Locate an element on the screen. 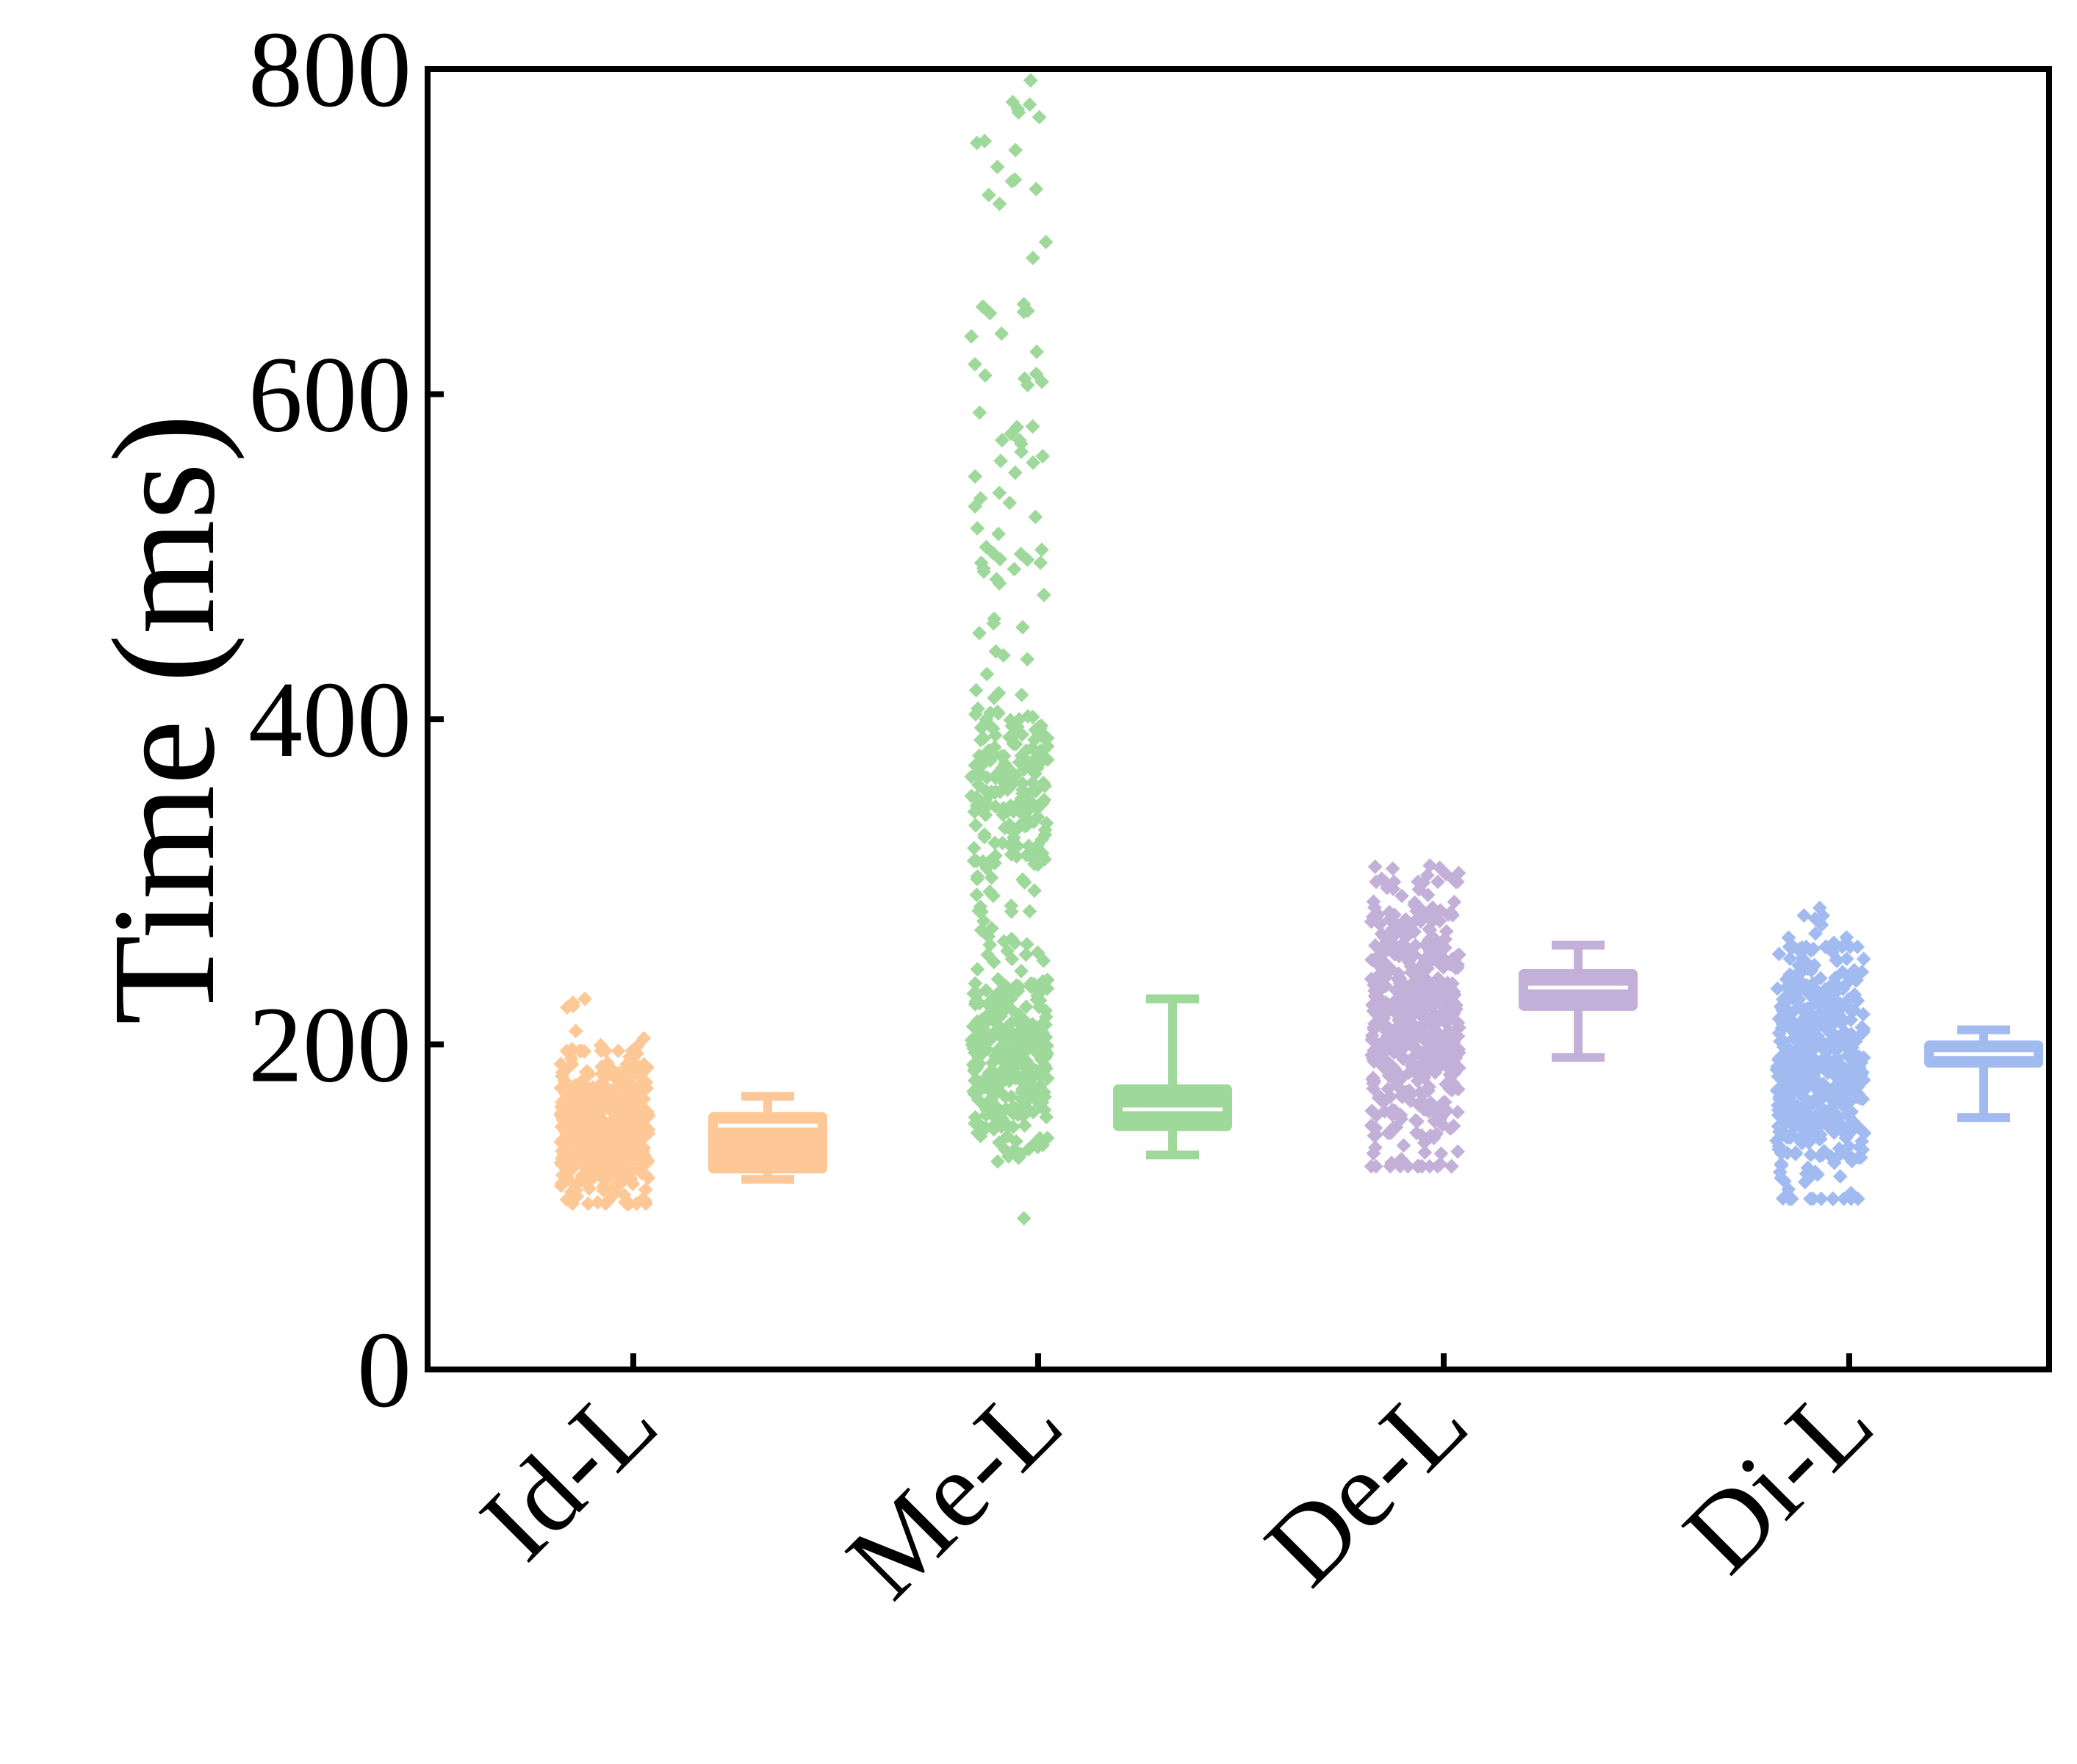  box-Id-L is located at coordinates (768, 1138).